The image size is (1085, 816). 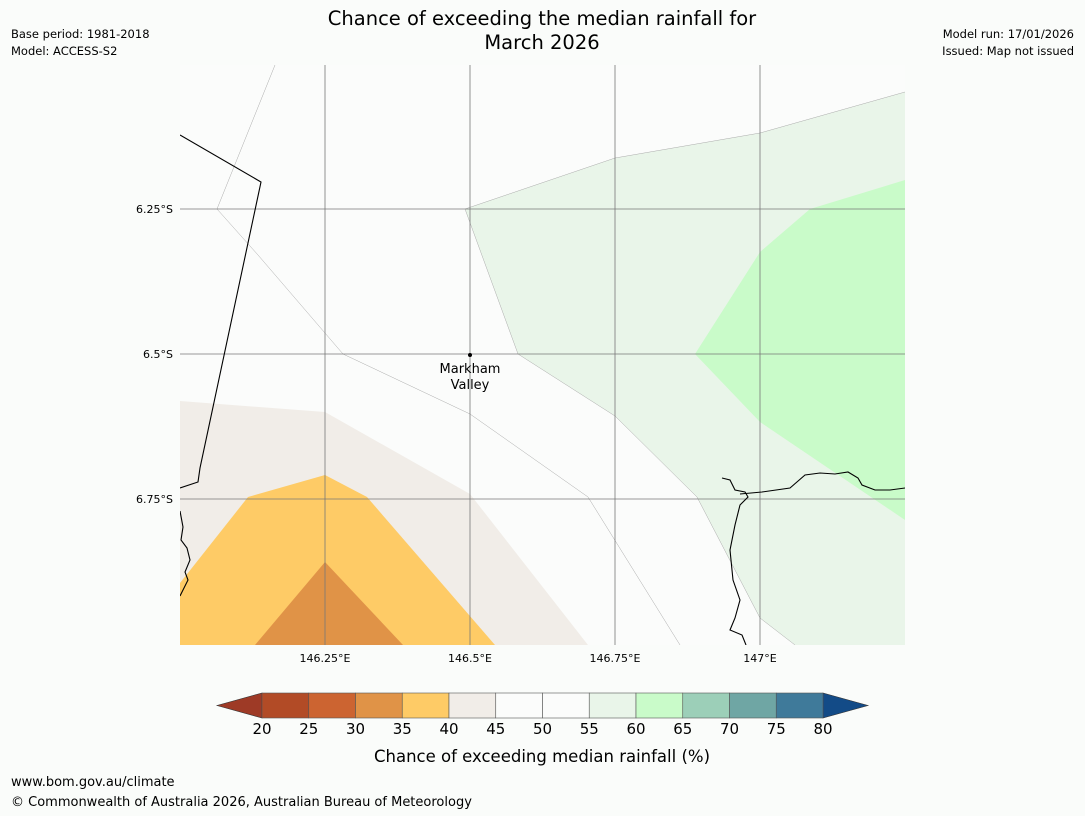 I want to click on coastline-east-upper, so click(x=822, y=483).